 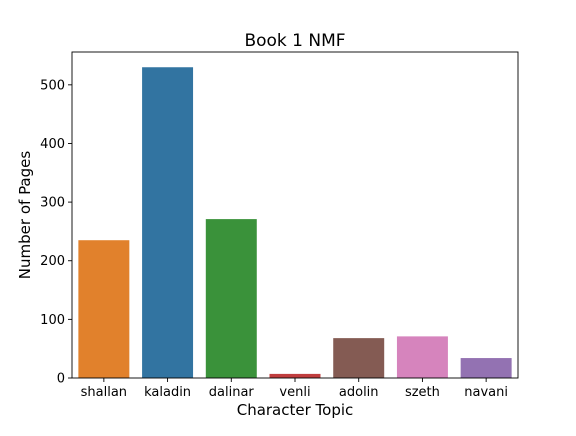 What do you see at coordinates (56, 232) in the screenshot?
I see `y-axis: 0 100 200 300 400 500` at bounding box center [56, 232].